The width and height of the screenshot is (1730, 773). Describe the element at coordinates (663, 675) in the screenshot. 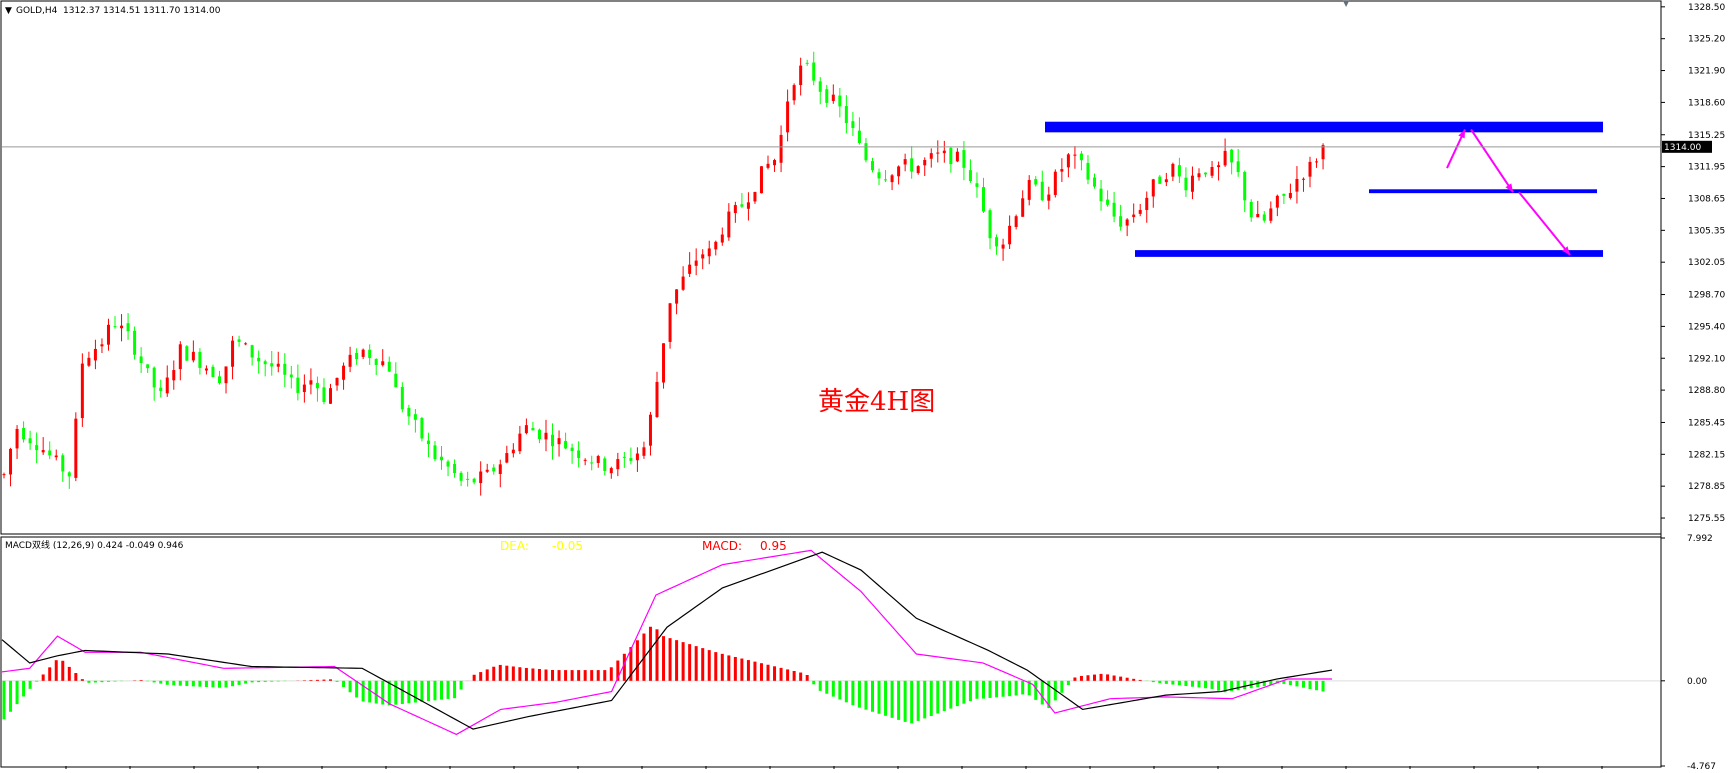

I see `macd-histogram-group` at that location.